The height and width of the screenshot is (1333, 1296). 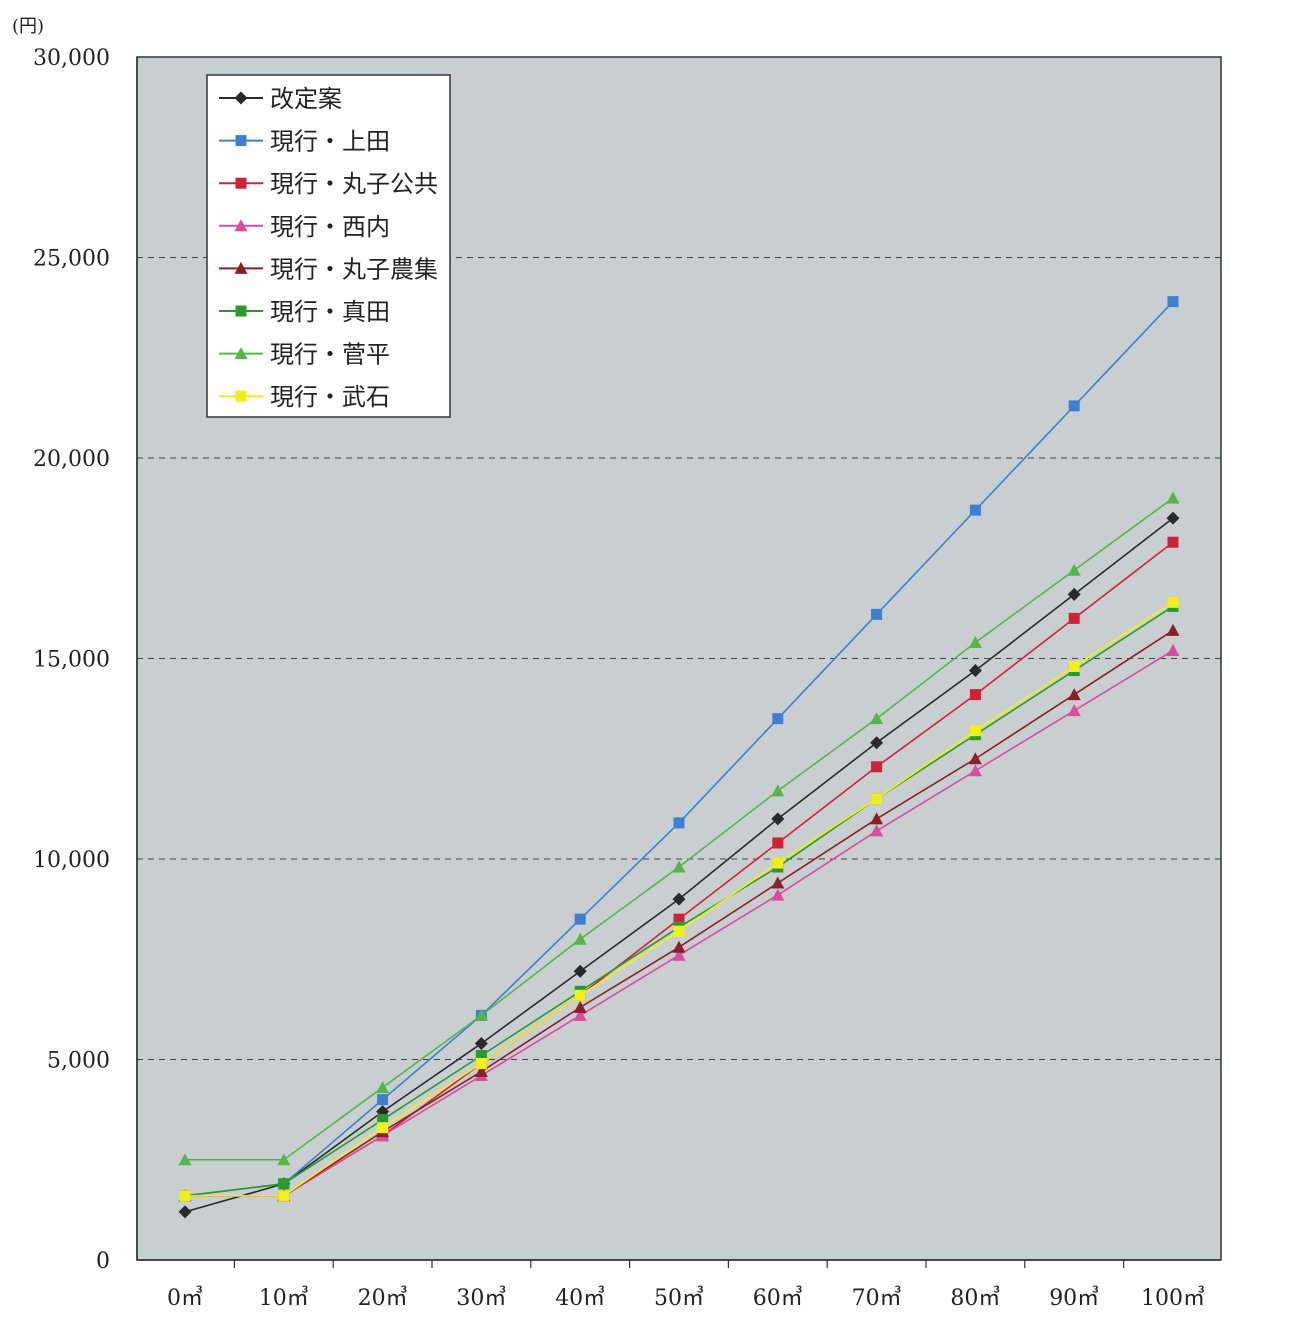 What do you see at coordinates (103, 1261) in the screenshot?
I see `y-tick-label: 0` at bounding box center [103, 1261].